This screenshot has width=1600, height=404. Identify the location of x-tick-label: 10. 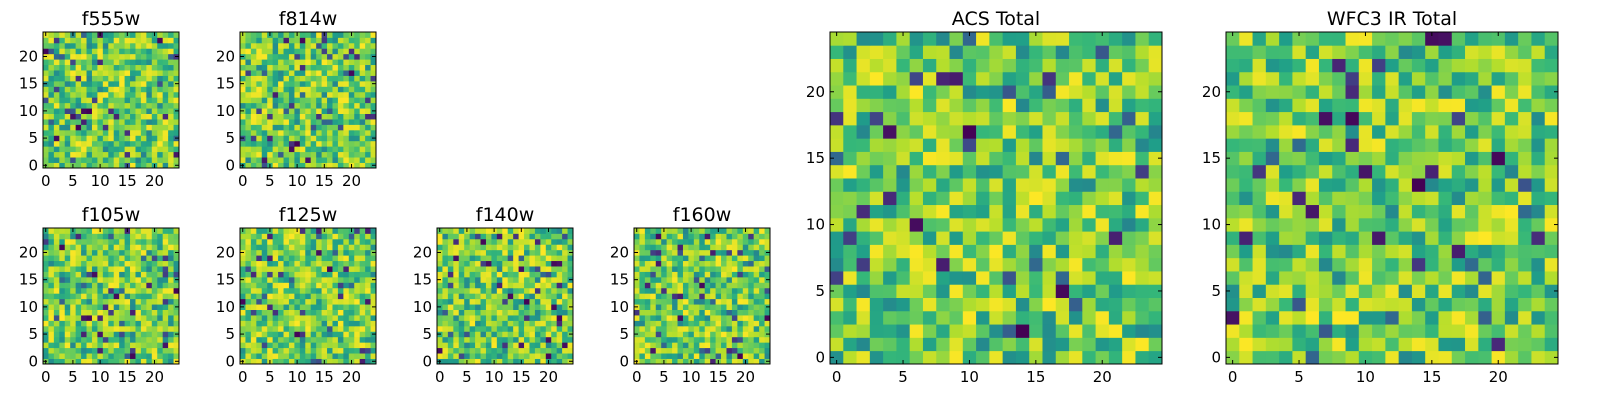
(969, 377).